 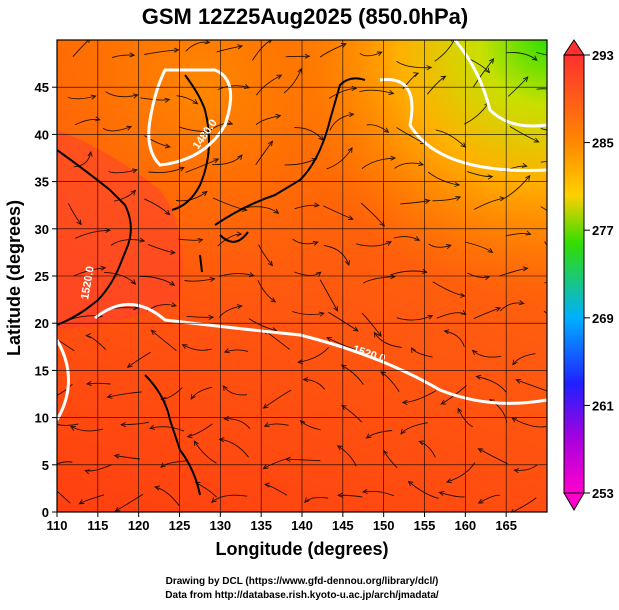 What do you see at coordinates (42, 276) in the screenshot?
I see `y-tick-label: 25` at bounding box center [42, 276].